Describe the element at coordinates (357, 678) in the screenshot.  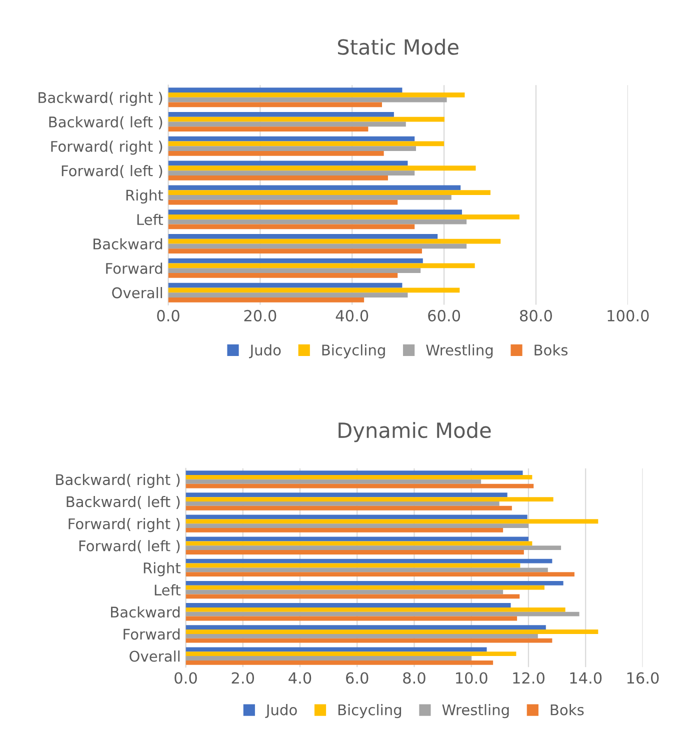
I see `x-tick-label: 6.0` at that location.